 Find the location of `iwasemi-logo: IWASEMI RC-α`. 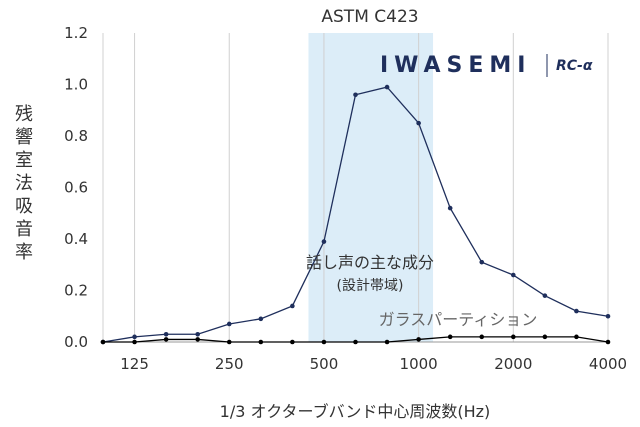

iwasemi-logo: IWASEMI RC-α is located at coordinates (486, 65).